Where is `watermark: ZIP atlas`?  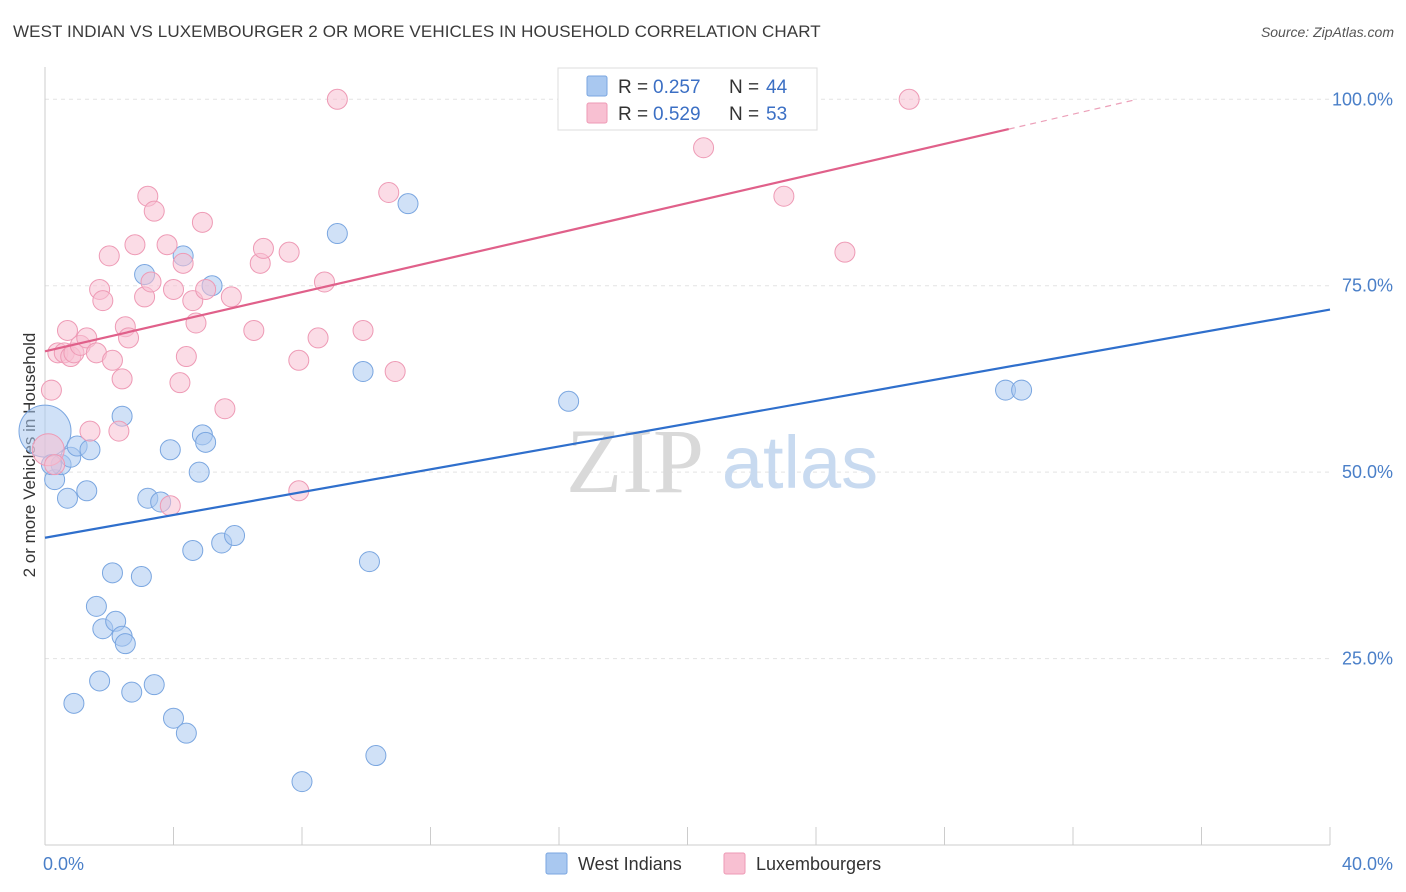 watermark: ZIP atlas is located at coordinates (722, 461).